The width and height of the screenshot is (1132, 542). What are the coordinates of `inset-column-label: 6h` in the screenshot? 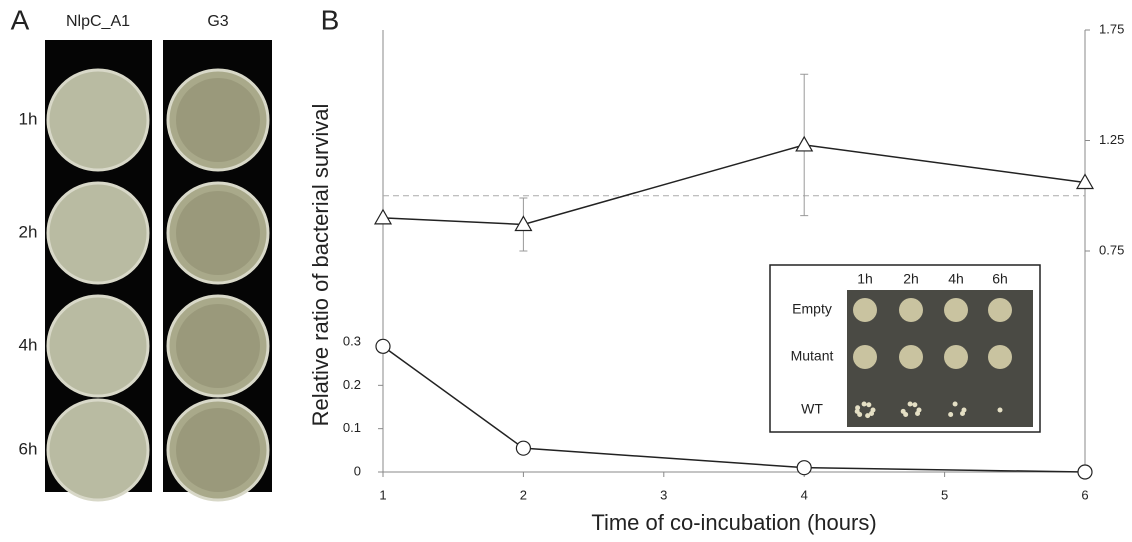 It's located at (1000, 279).